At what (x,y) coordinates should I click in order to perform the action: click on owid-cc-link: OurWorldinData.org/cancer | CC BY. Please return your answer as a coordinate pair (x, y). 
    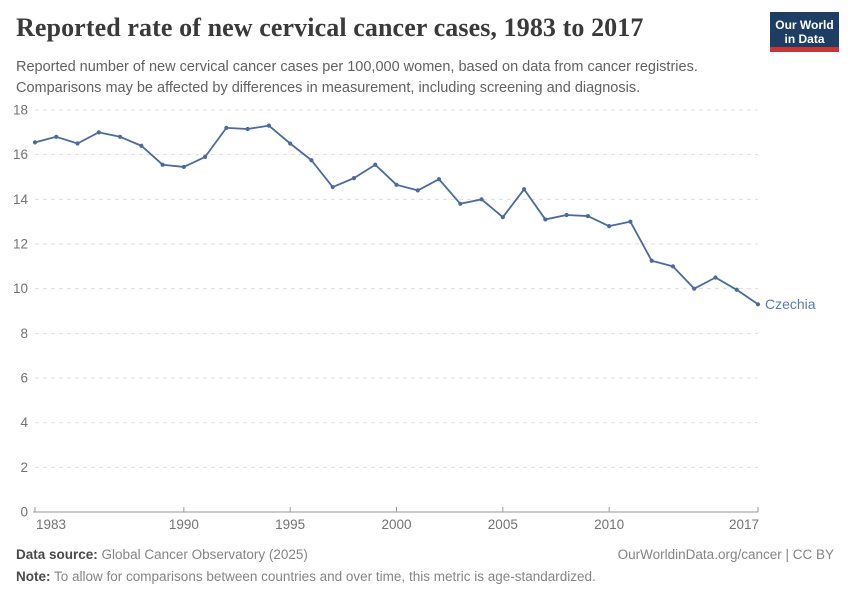
    Looking at the image, I should click on (725, 554).